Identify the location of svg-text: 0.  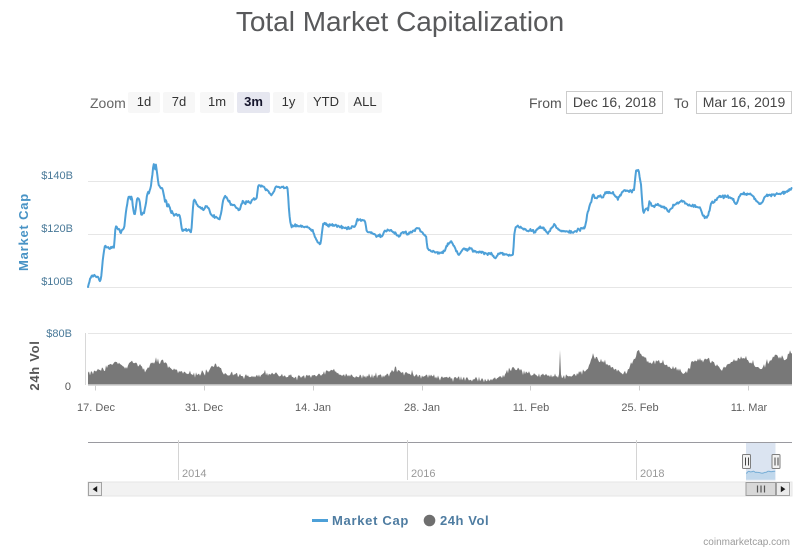
(68, 387).